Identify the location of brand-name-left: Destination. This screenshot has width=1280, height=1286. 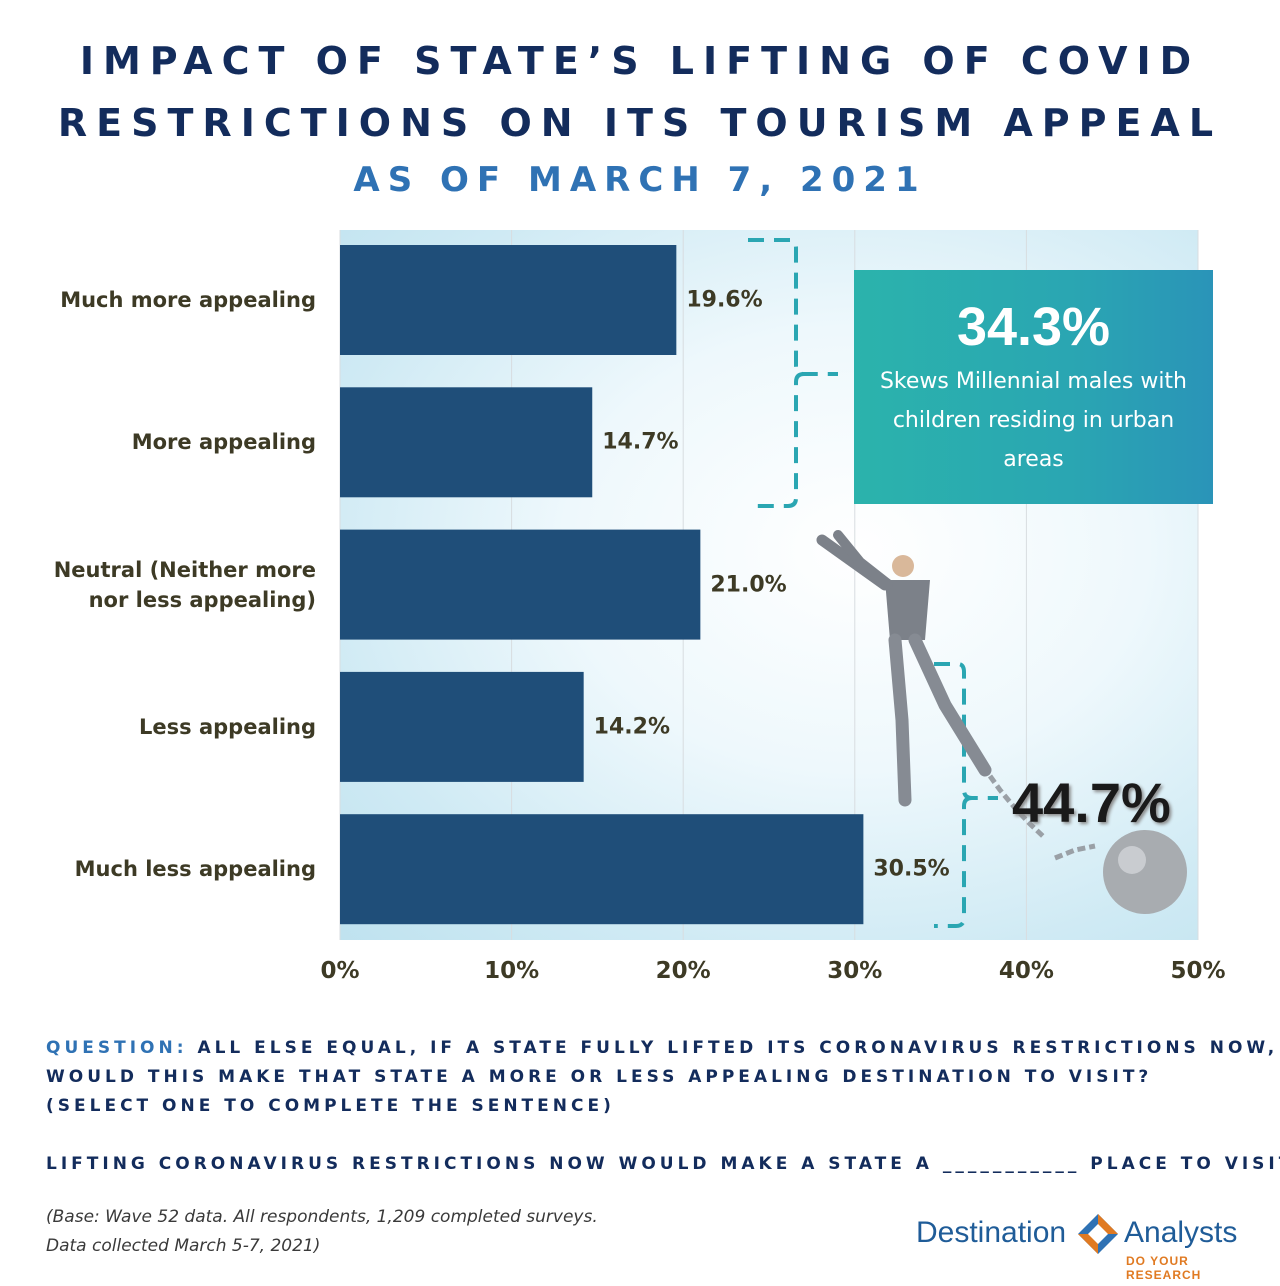
(991, 1232).